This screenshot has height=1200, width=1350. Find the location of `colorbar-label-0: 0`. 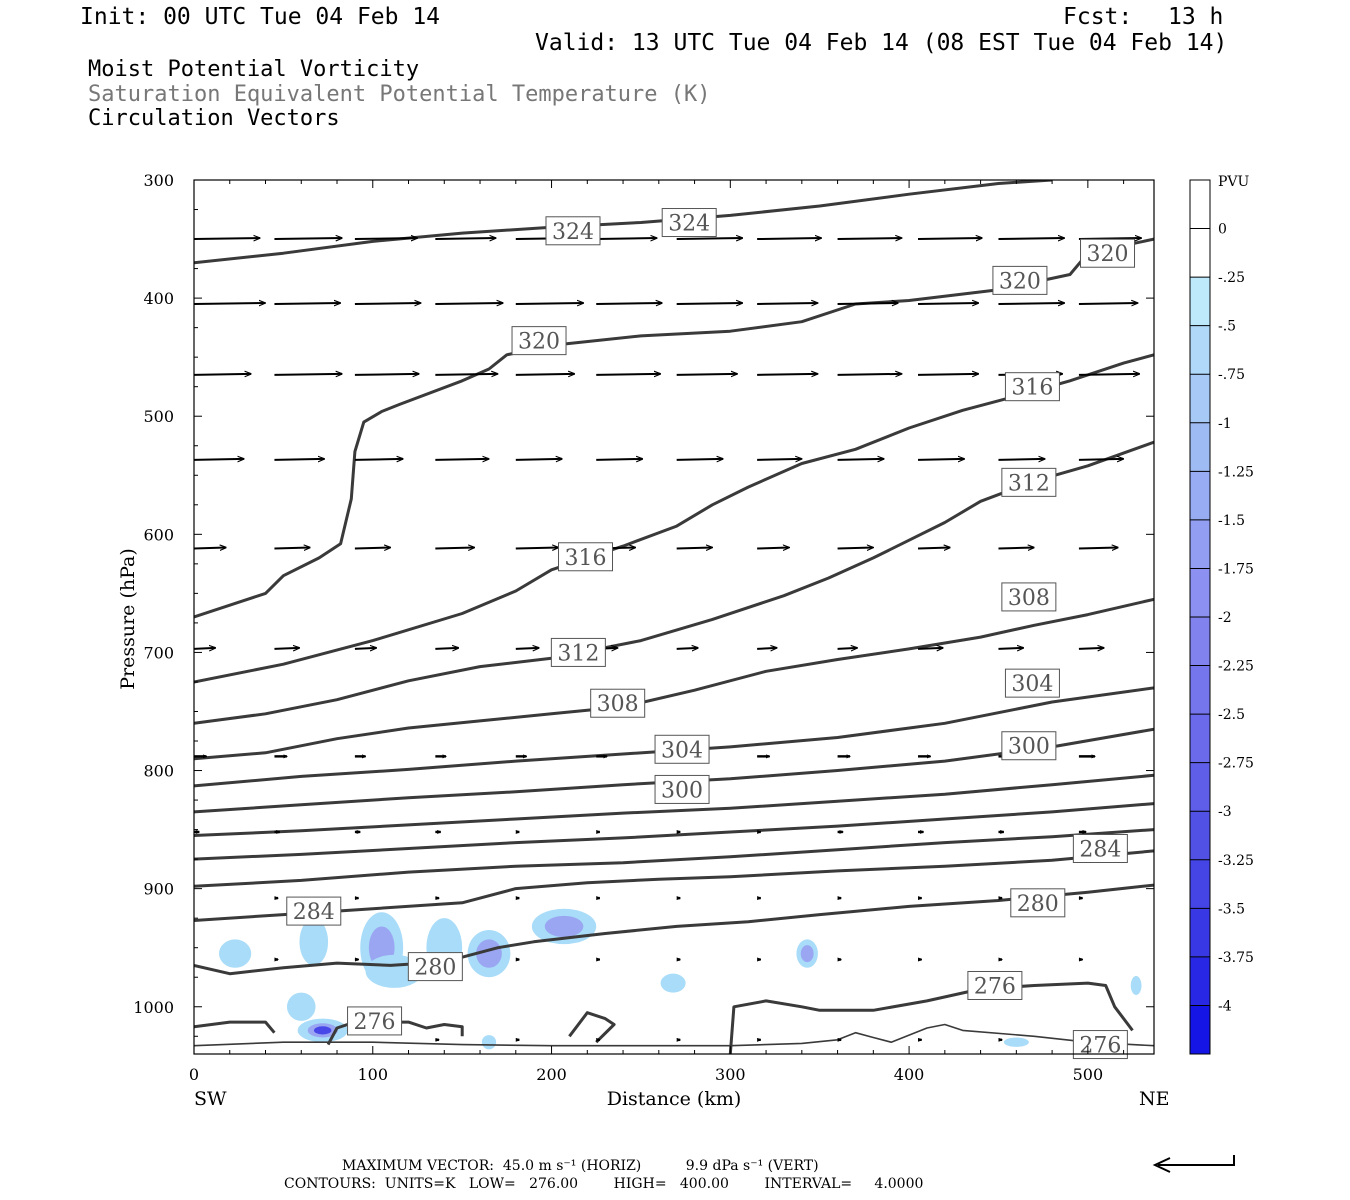

colorbar-label-0: 0 is located at coordinates (1222, 230).